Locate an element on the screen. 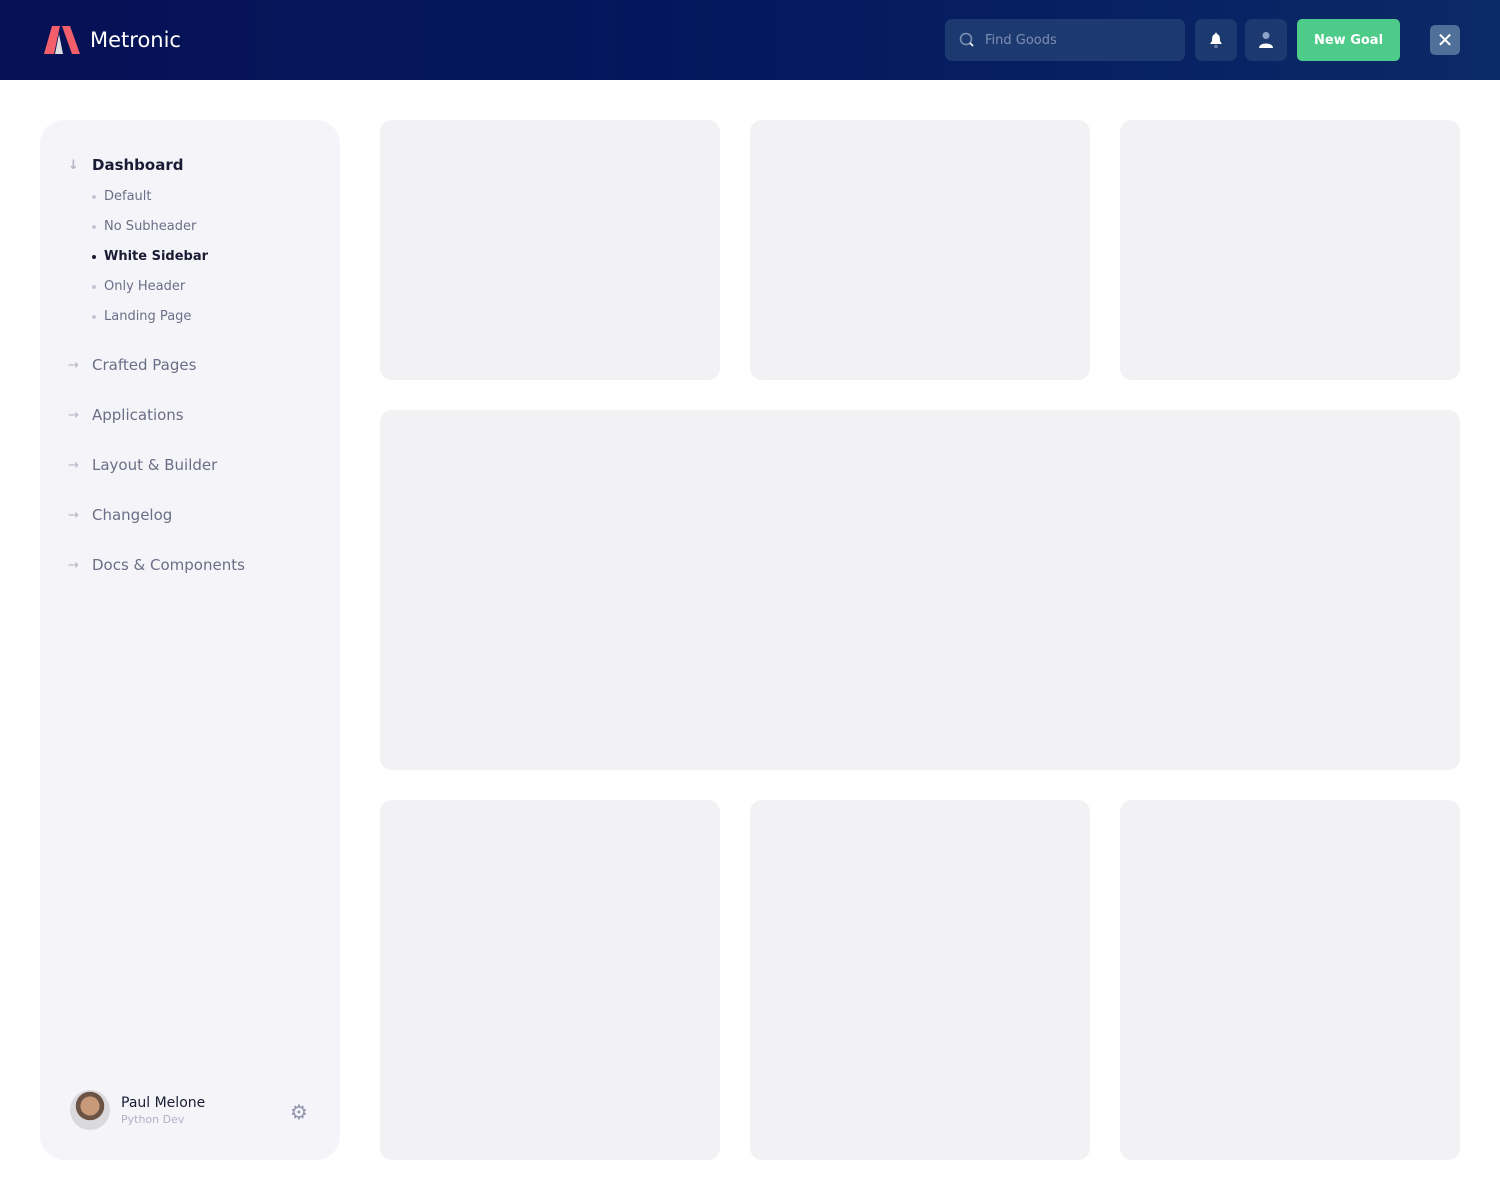 This screenshot has height=1200, width=1500. gear-icon: ⚙ is located at coordinates (299, 1112).